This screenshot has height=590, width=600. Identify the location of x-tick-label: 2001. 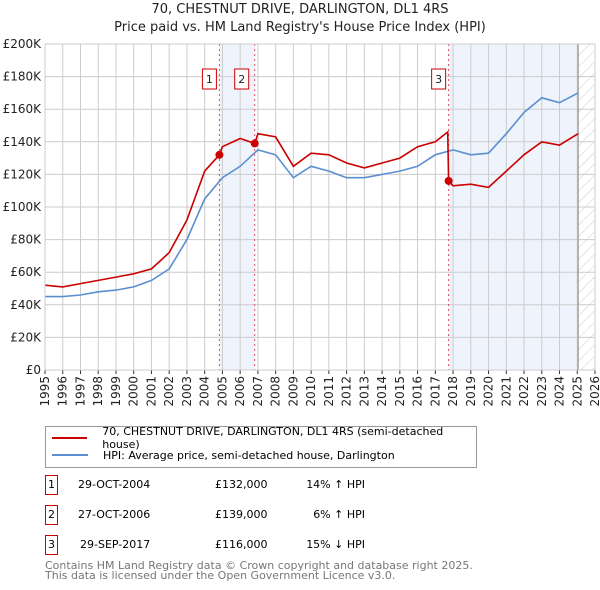
(151, 391).